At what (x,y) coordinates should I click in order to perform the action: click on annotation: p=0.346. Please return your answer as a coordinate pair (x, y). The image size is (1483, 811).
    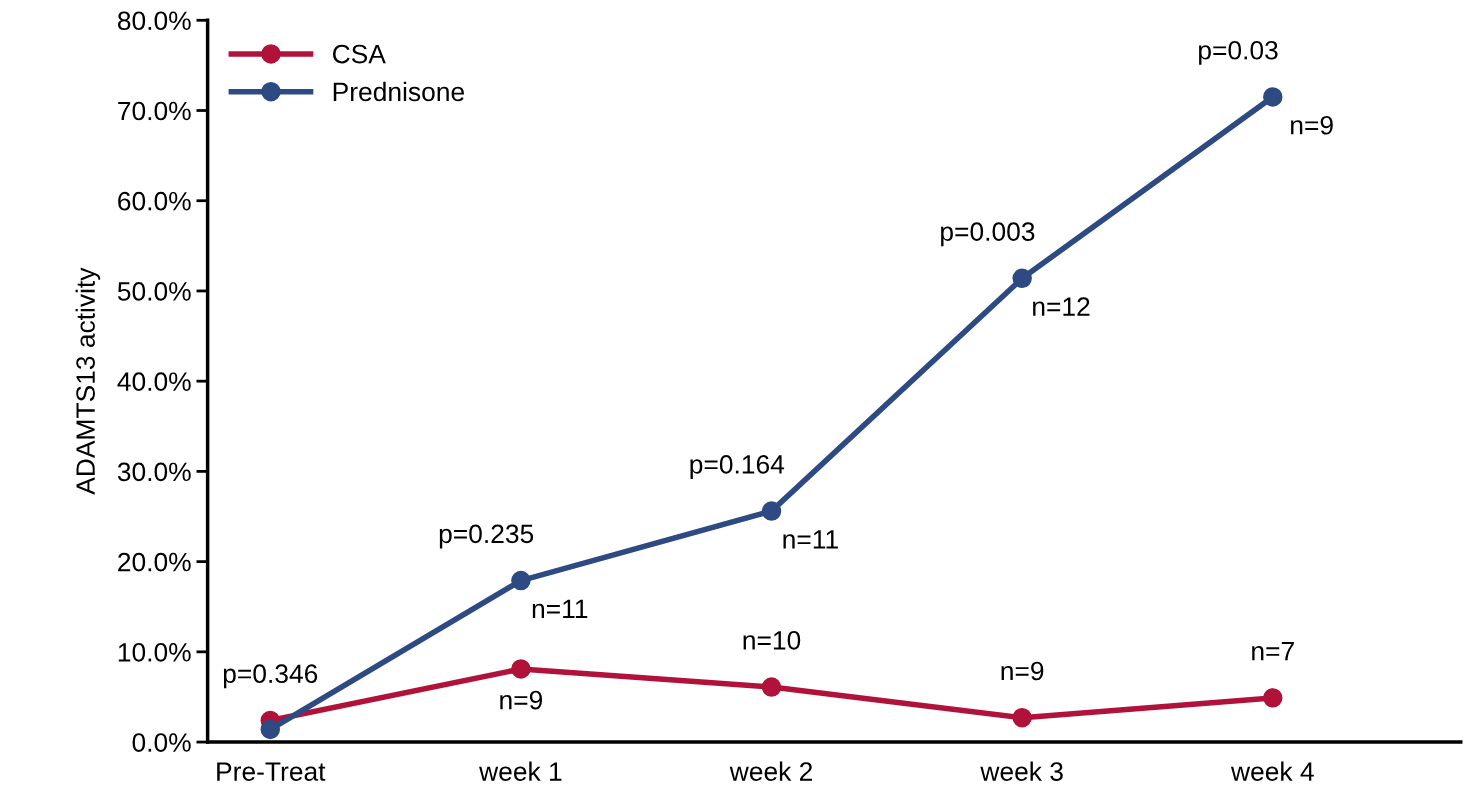
    Looking at the image, I should click on (270, 676).